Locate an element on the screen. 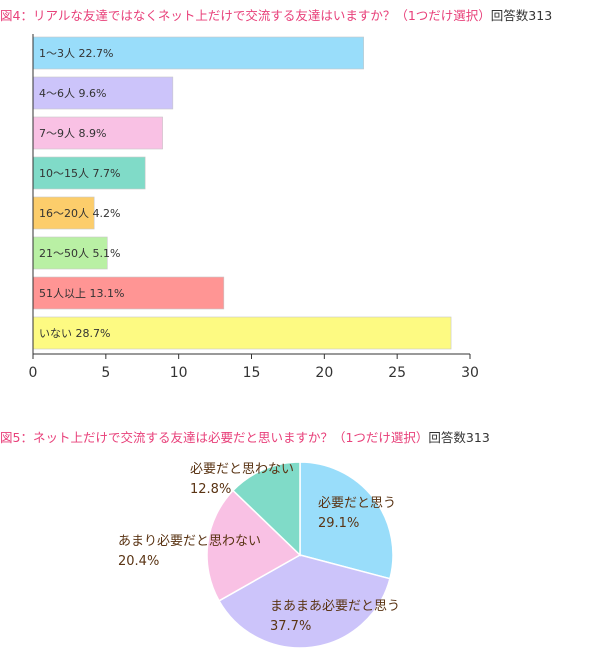 This screenshot has height=670, width=600. bar-label-3: 10〜15人 7.7% is located at coordinates (79, 173).